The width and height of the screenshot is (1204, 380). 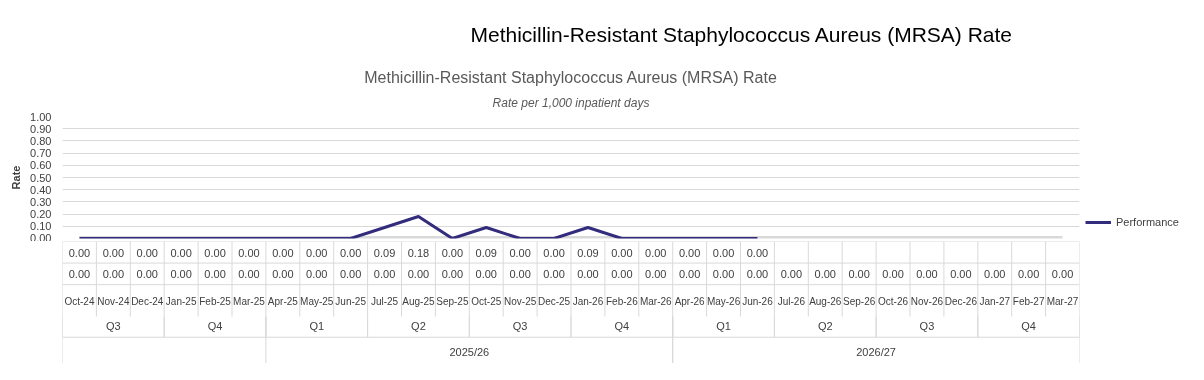 I want to click on y-tick-label: 0.40, so click(x=41, y=189).